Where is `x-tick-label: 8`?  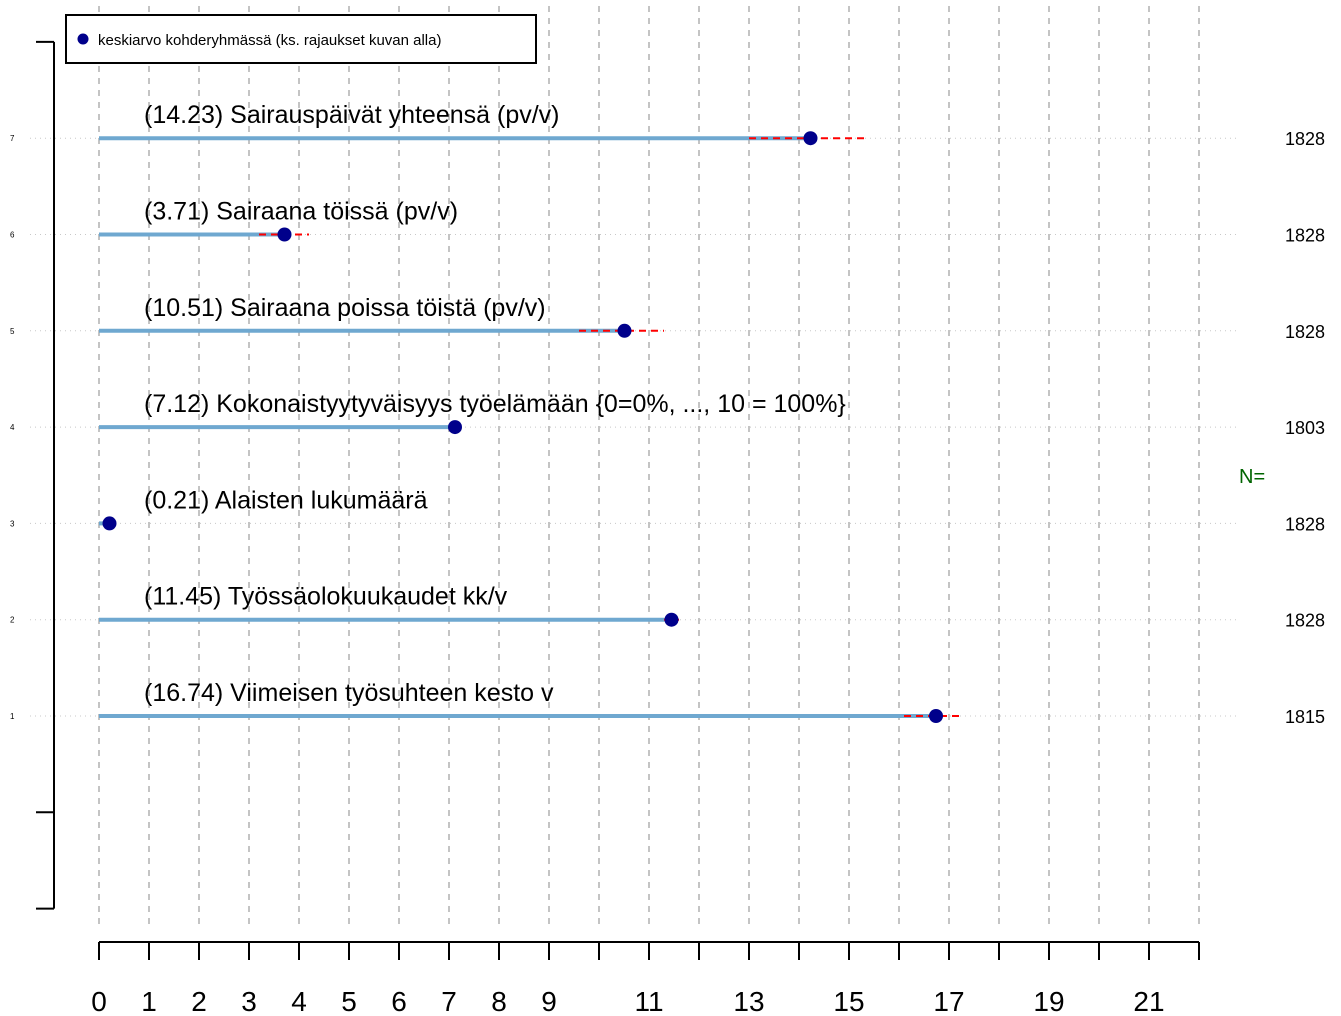
x-tick-label: 8 is located at coordinates (499, 1001).